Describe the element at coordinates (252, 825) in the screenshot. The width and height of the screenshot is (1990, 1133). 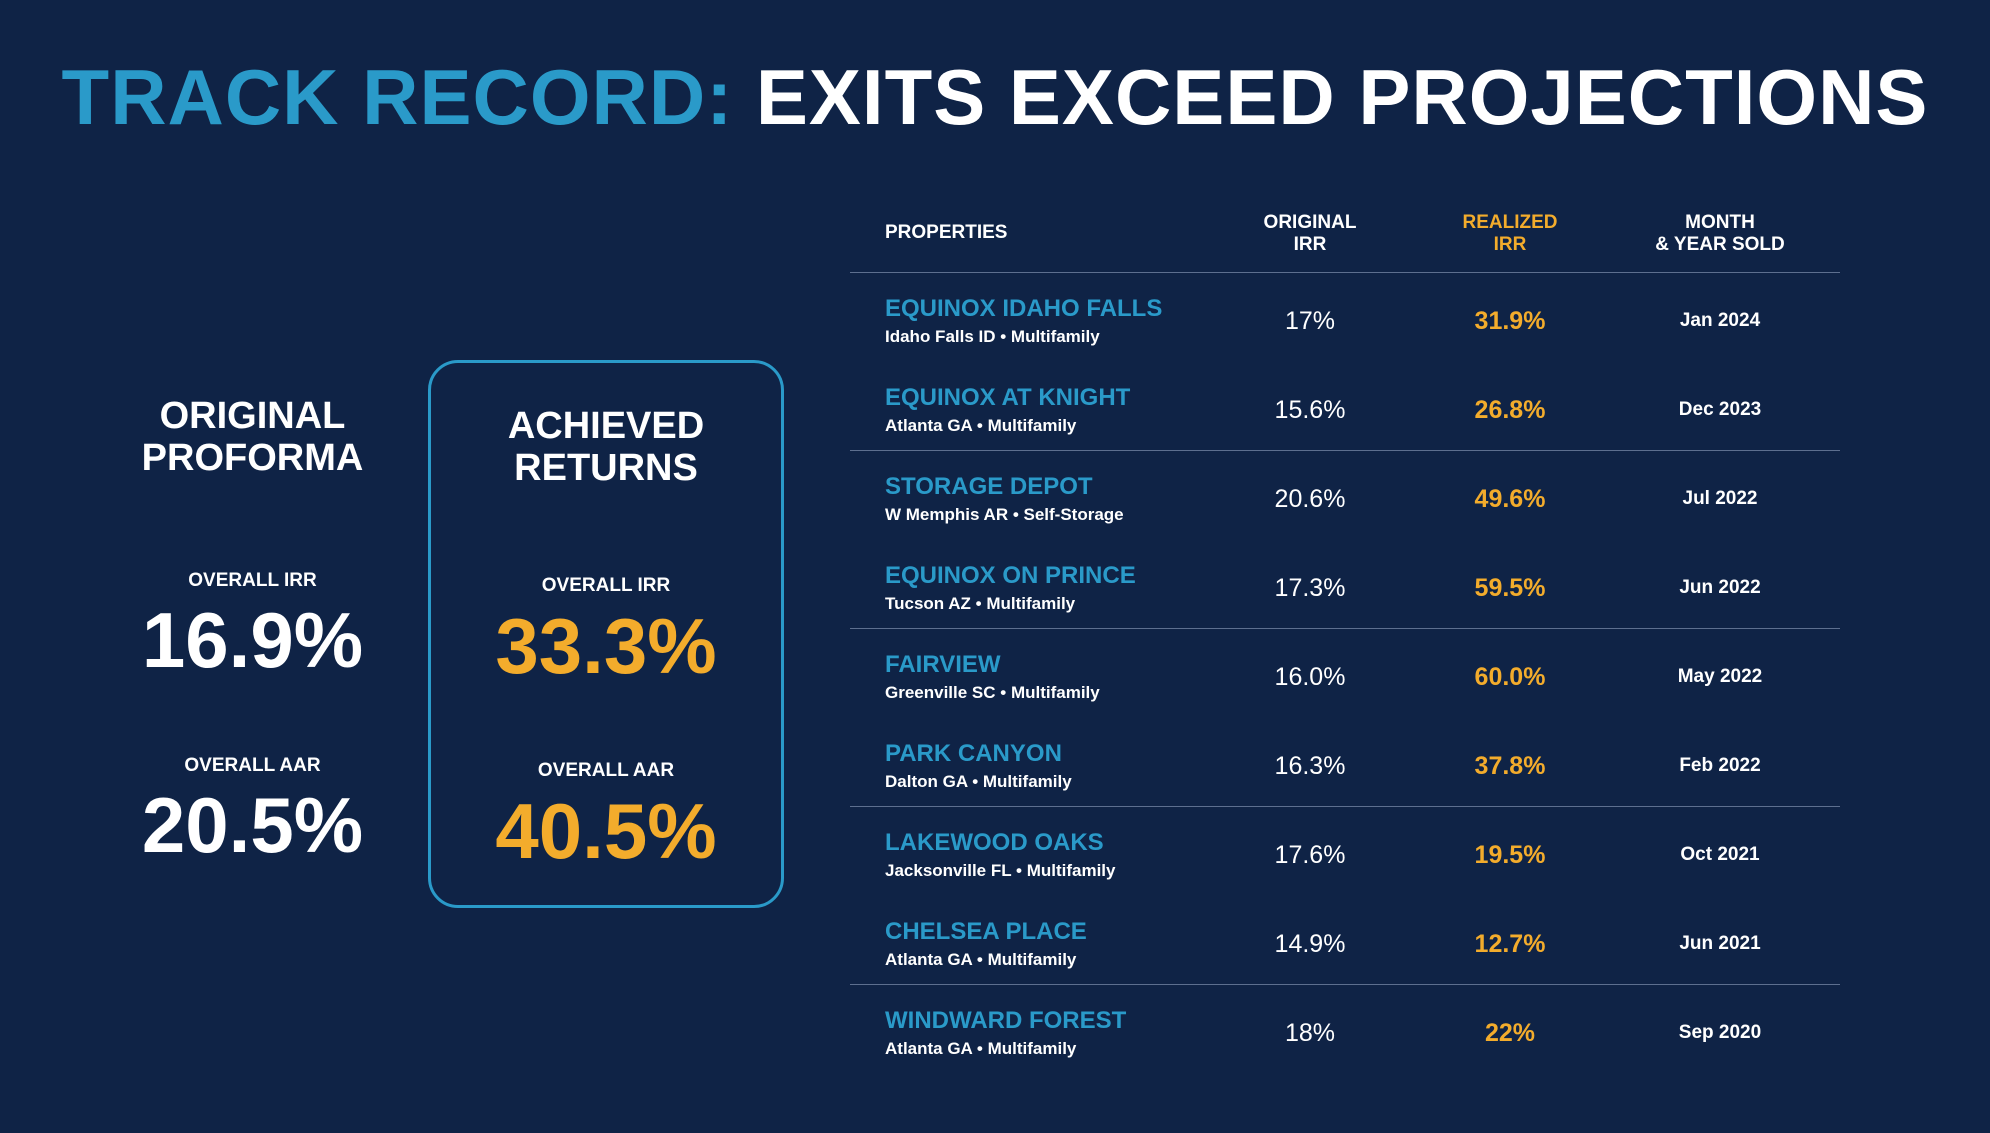
I see `original-aar-value: 20.5%` at that location.